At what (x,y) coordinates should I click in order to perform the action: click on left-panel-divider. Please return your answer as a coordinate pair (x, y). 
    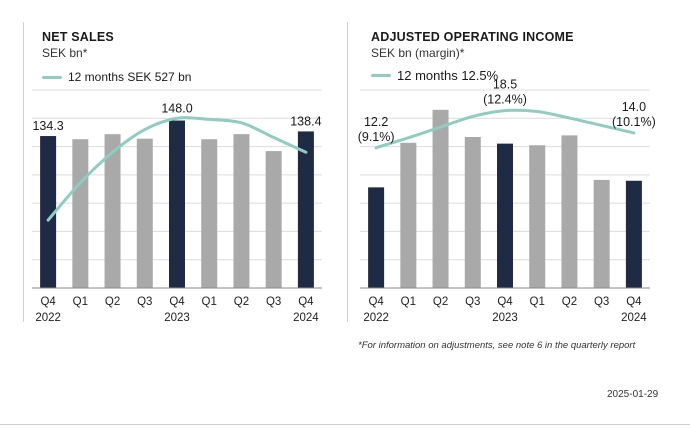
    Looking at the image, I should click on (23, 172).